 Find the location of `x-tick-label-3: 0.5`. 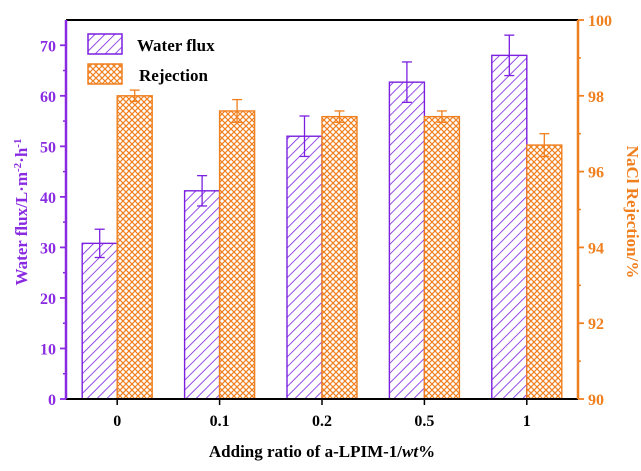

x-tick-label-3: 0.5 is located at coordinates (424, 421).